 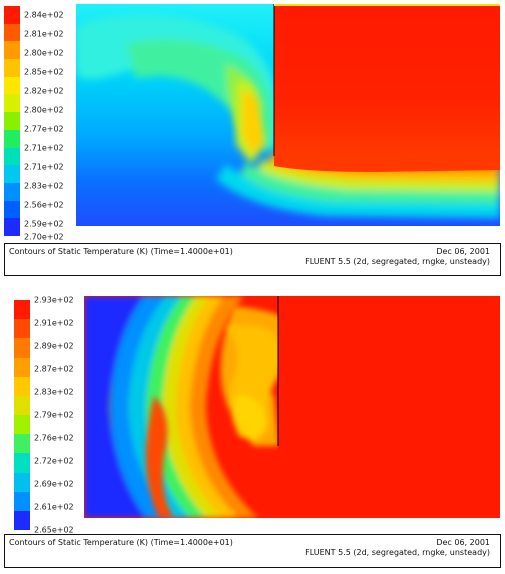 I want to click on legend-tick: 2.56e+02, so click(x=44, y=205).